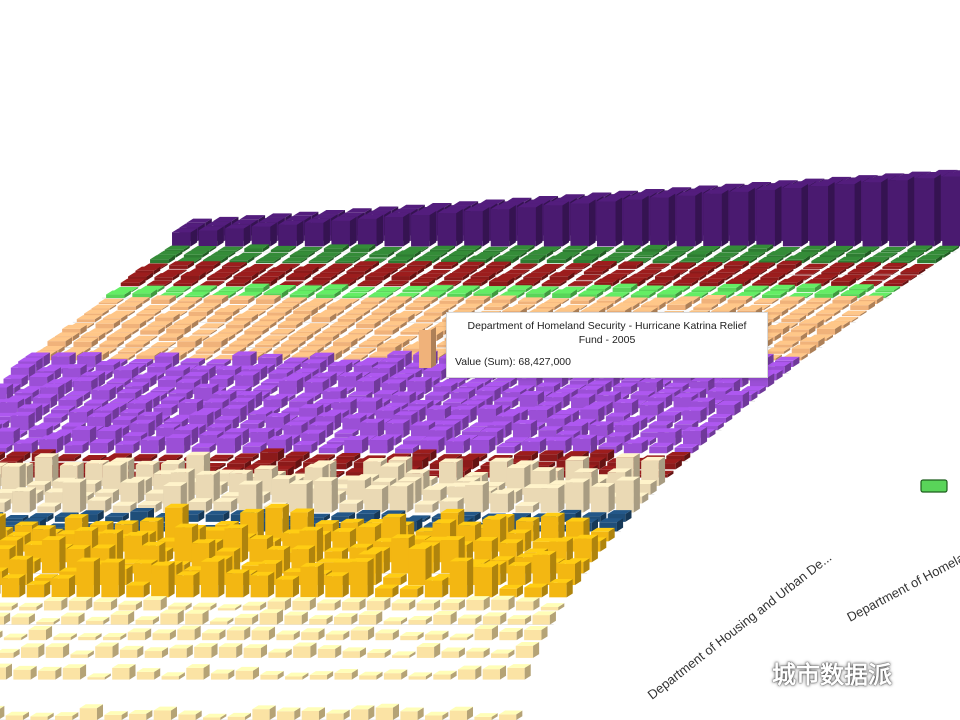 Image resolution: width=960 pixels, height=720 pixels. What do you see at coordinates (427, 347) in the screenshot?
I see `highlighted-bar` at bounding box center [427, 347].